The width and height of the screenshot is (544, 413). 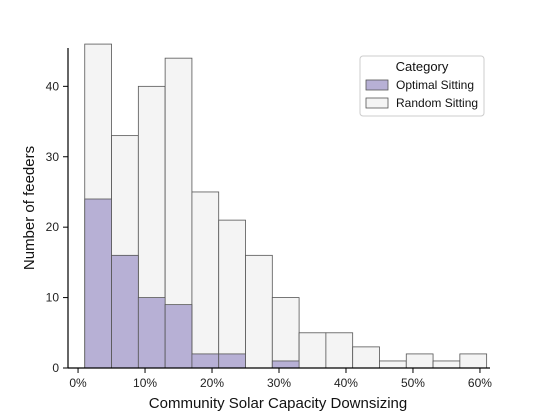 What do you see at coordinates (53, 227) in the screenshot?
I see `y-tick-label-20: 20` at bounding box center [53, 227].